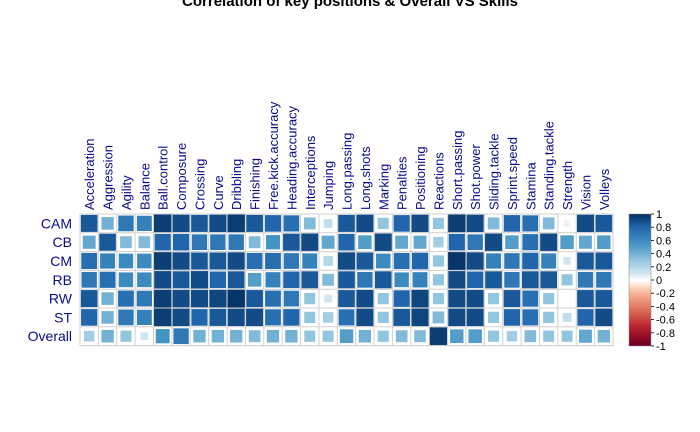 The width and height of the screenshot is (700, 432). I want to click on column-label: Reactions, so click(438, 181).